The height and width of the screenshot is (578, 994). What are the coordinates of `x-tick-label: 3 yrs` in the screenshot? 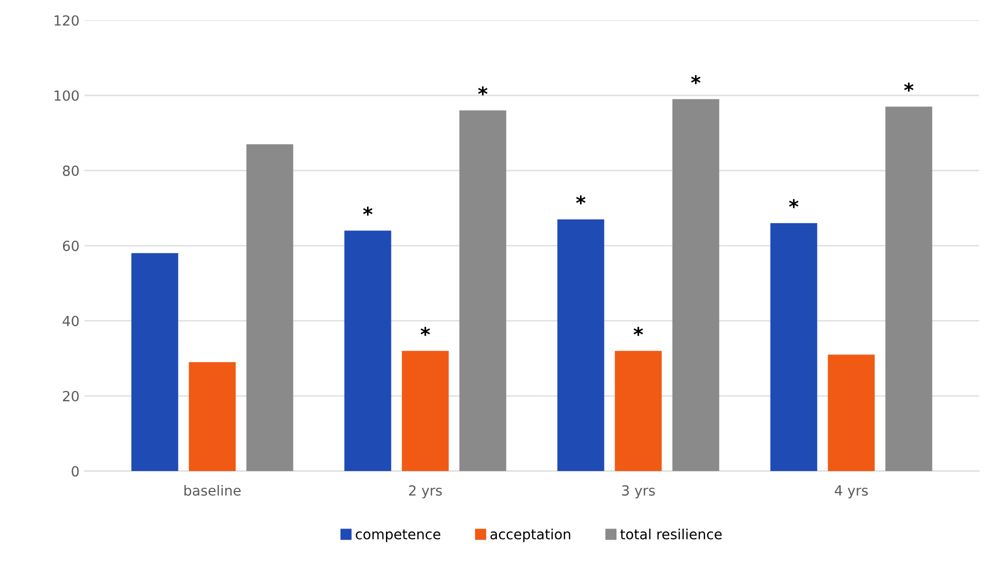 It's located at (638, 491).